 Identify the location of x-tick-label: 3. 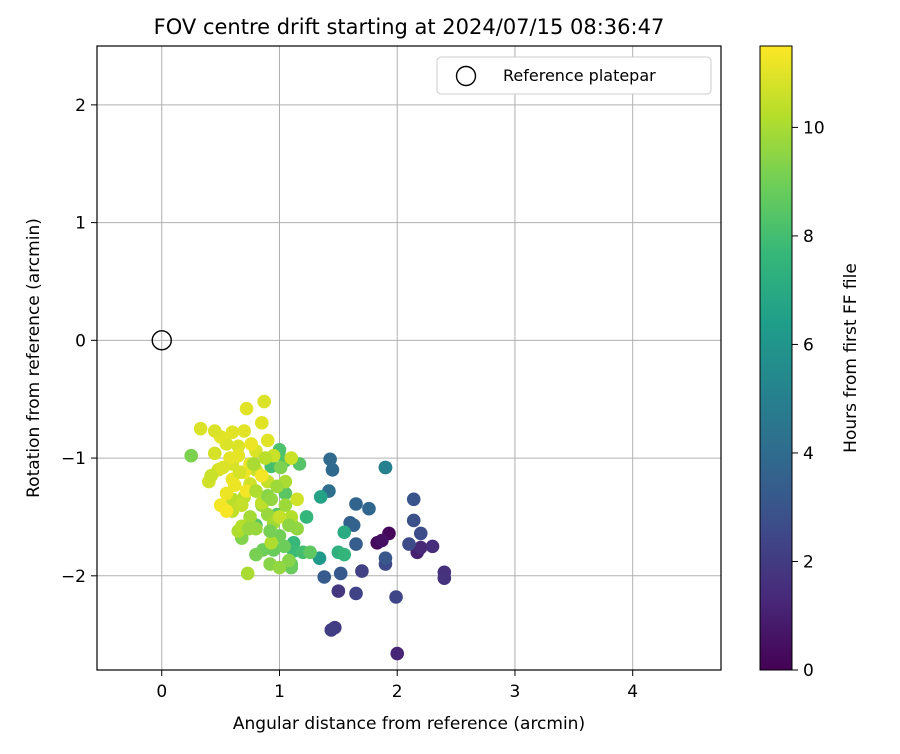
(515, 692).